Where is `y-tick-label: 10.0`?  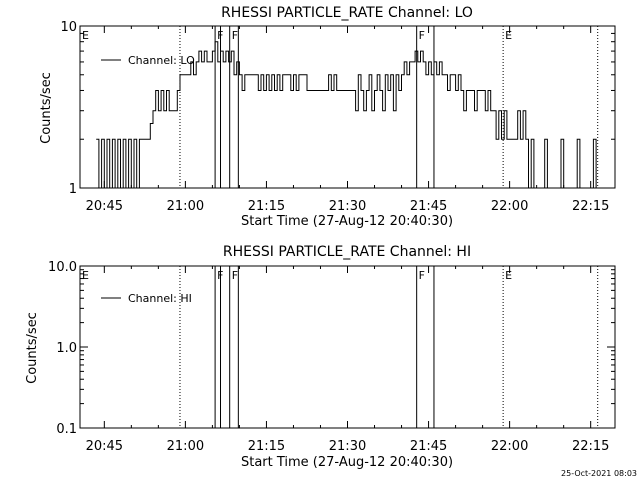
y-tick-label: 10.0 is located at coordinates (62, 267).